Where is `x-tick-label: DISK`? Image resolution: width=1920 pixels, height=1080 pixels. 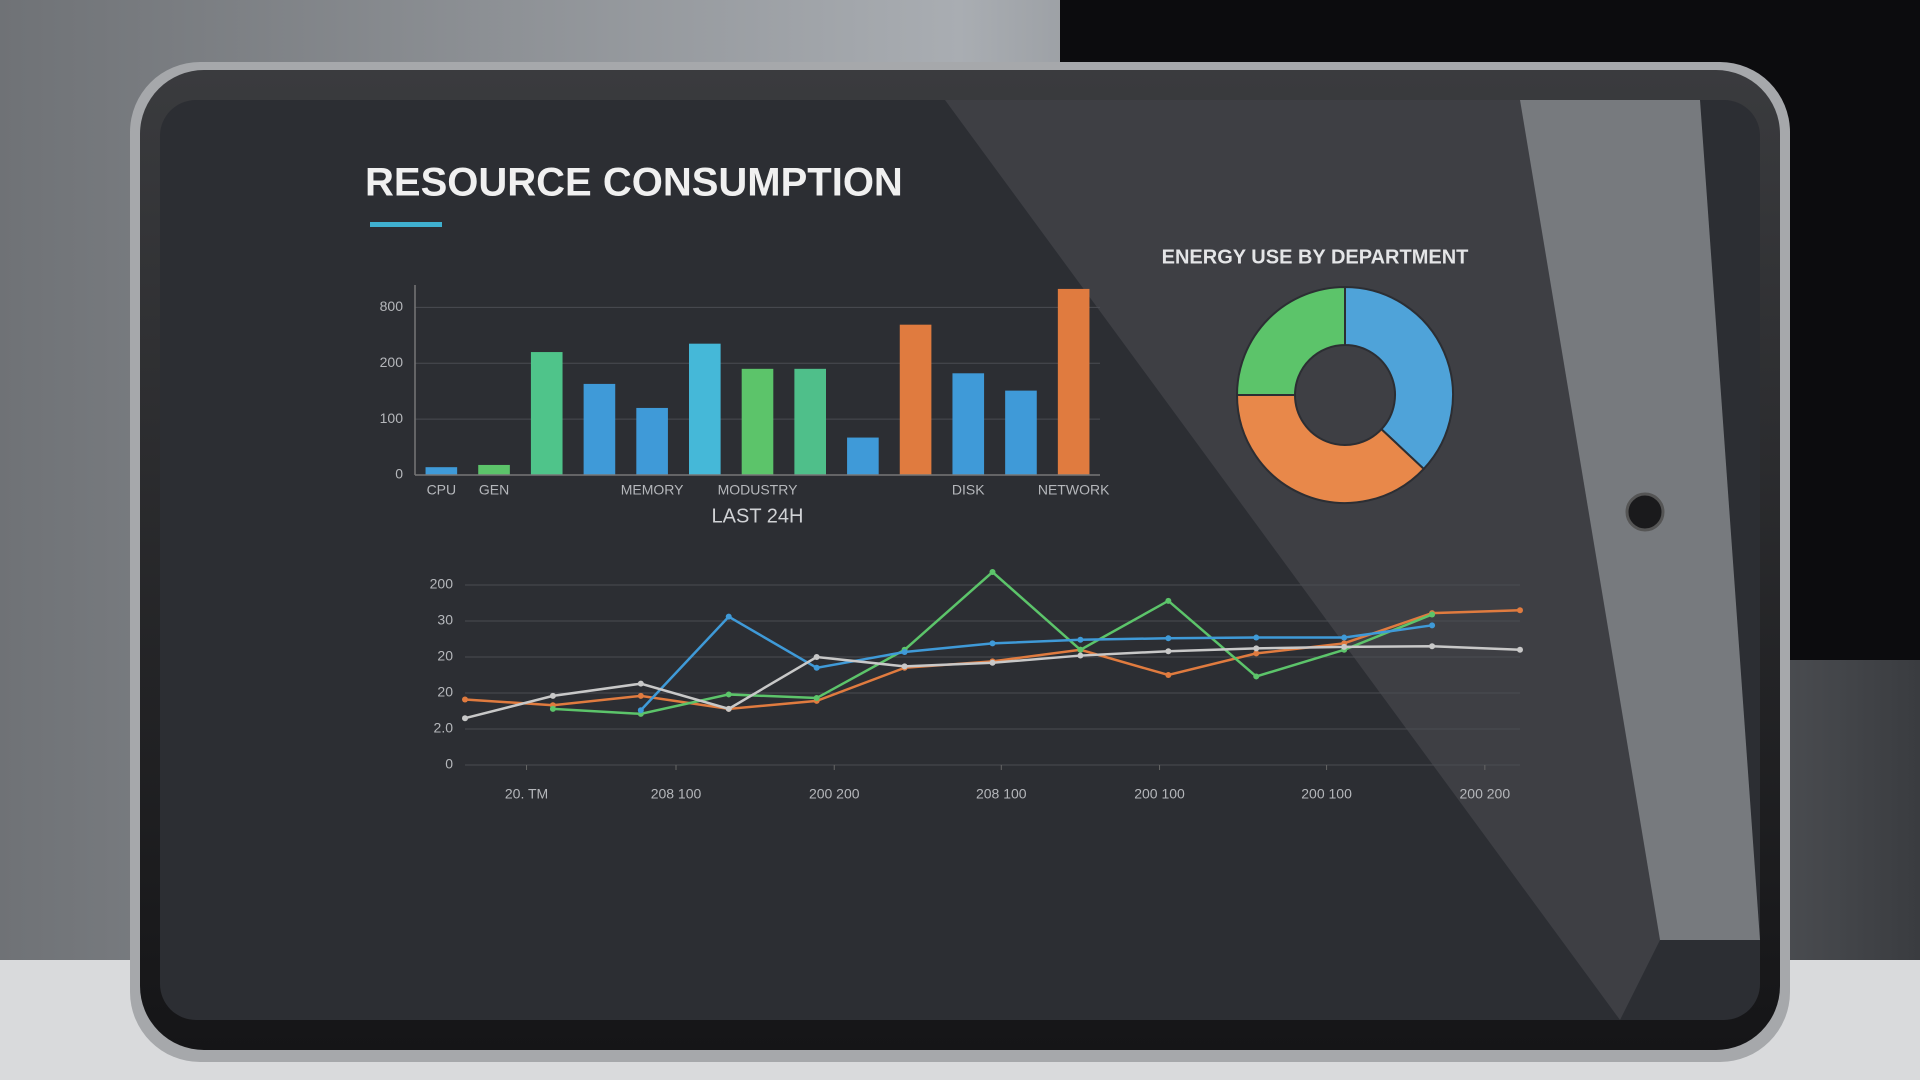
x-tick-label: DISK is located at coordinates (968, 490).